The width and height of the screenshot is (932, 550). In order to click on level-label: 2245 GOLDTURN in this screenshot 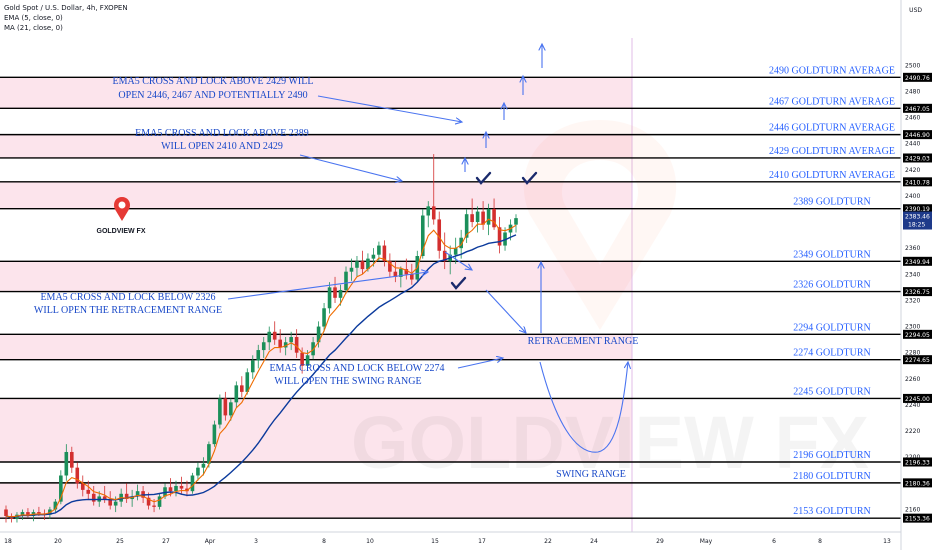, I will do `click(832, 391)`.